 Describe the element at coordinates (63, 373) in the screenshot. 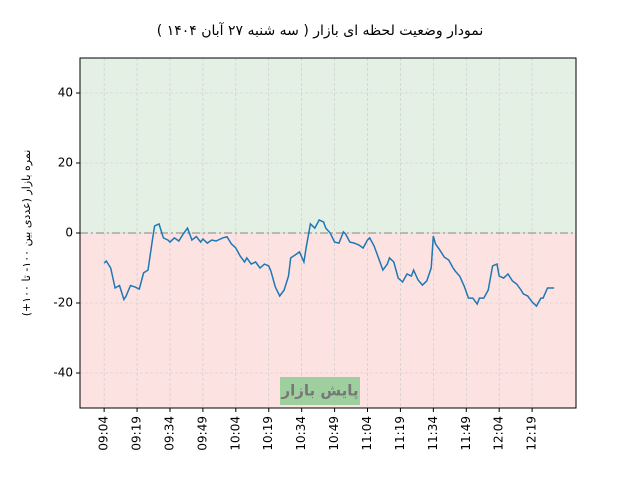

I see `y-tick-label: -40` at that location.